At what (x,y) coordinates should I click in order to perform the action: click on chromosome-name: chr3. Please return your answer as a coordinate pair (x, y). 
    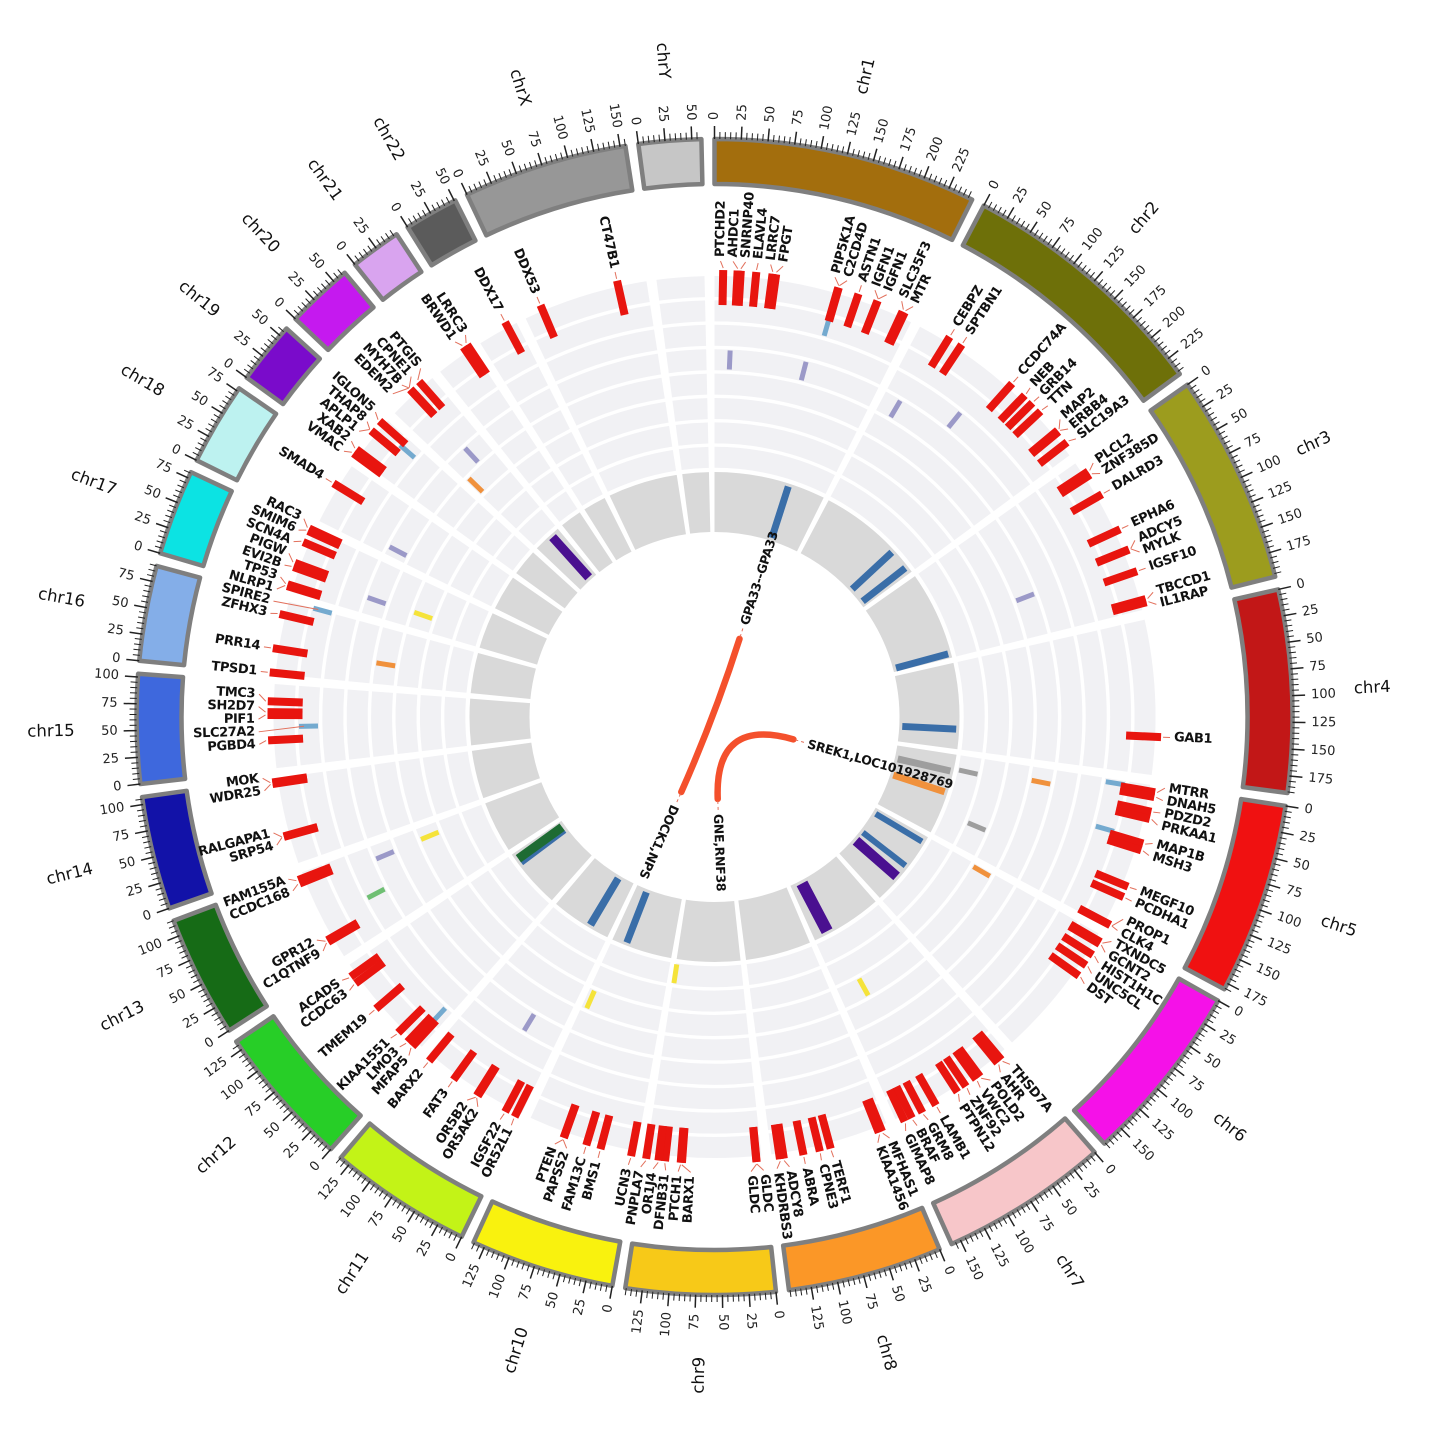
    Looking at the image, I should click on (1313, 443).